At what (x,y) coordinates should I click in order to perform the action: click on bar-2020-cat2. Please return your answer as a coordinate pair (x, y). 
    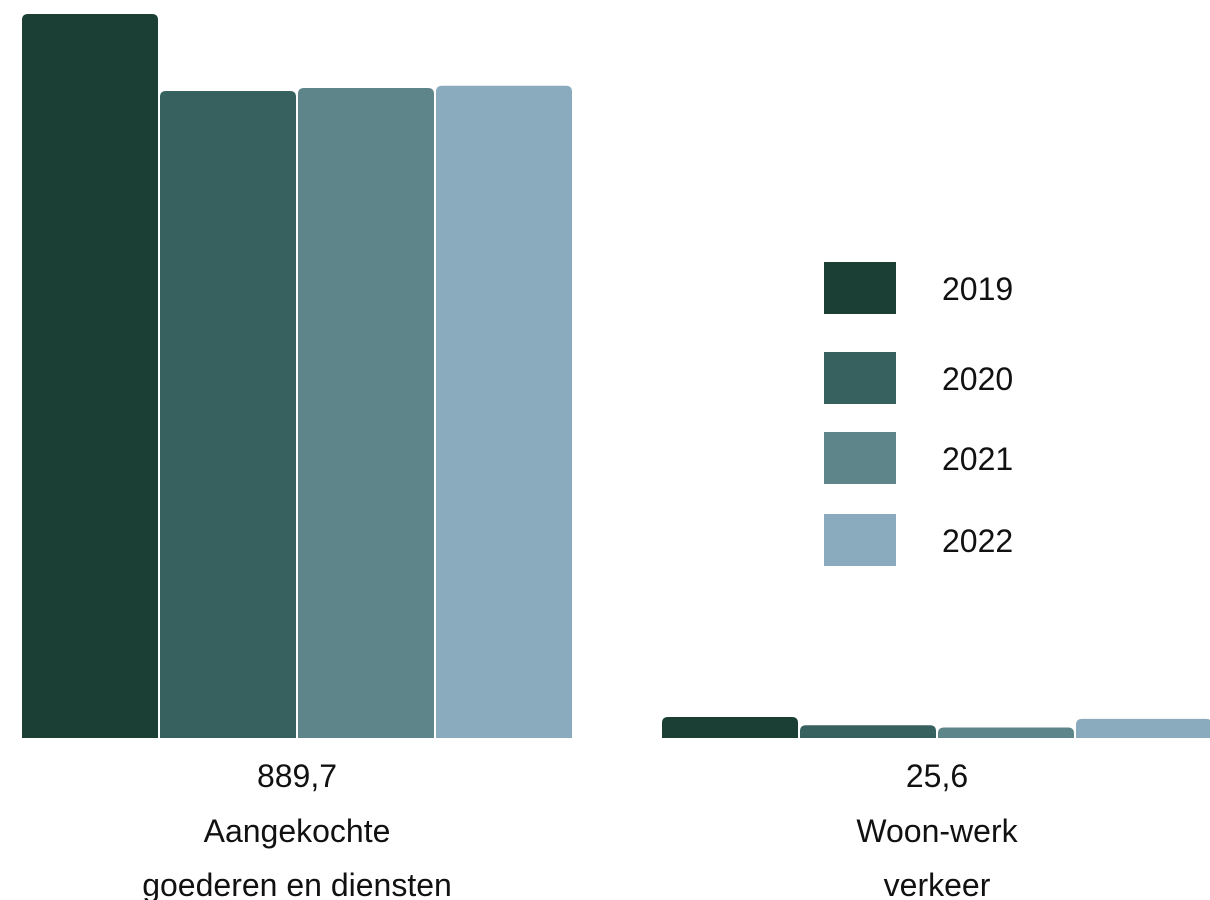
    Looking at the image, I should click on (868, 731).